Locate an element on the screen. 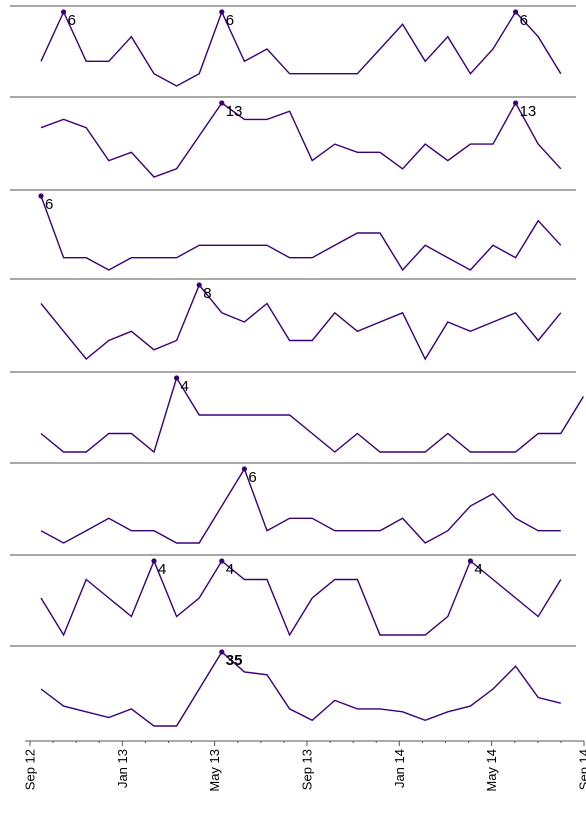 This screenshot has width=586, height=814. sparkline-panel: 8 is located at coordinates (293, 319).